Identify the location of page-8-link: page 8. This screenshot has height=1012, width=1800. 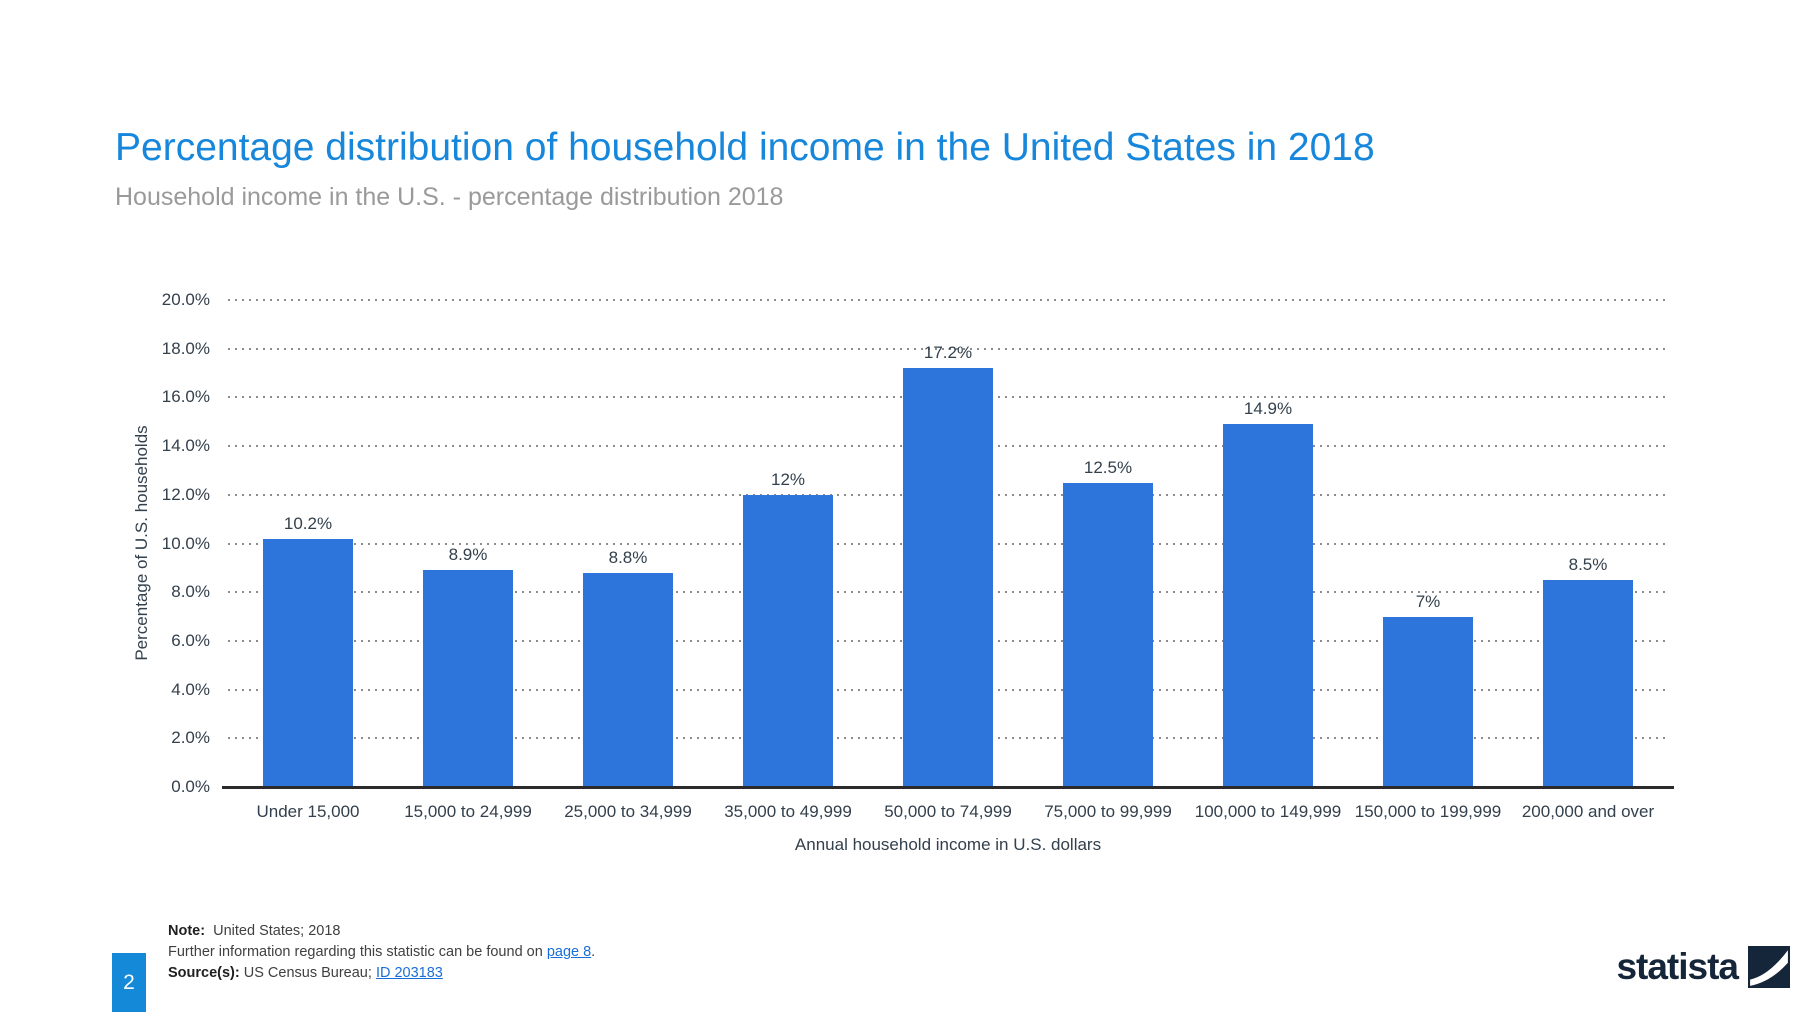
(569, 952).